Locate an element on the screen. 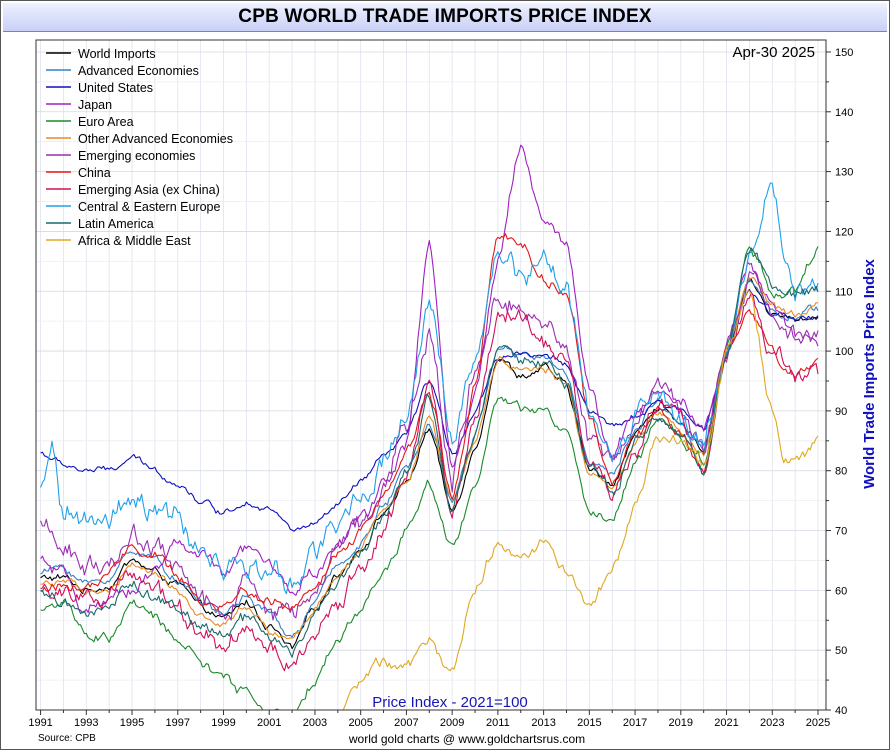  x-tick-label: 1995 is located at coordinates (132, 723).